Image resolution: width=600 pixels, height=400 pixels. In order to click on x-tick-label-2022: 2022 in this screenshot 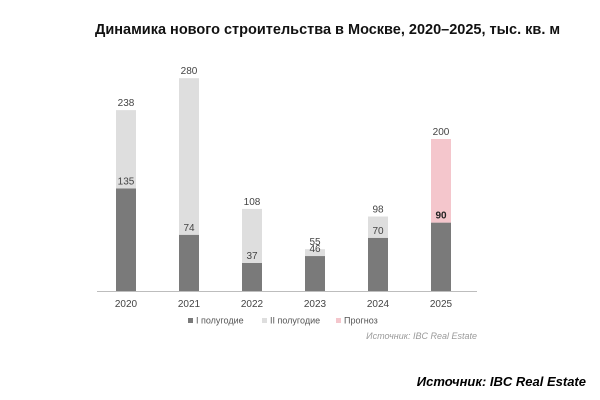, I will do `click(252, 304)`.